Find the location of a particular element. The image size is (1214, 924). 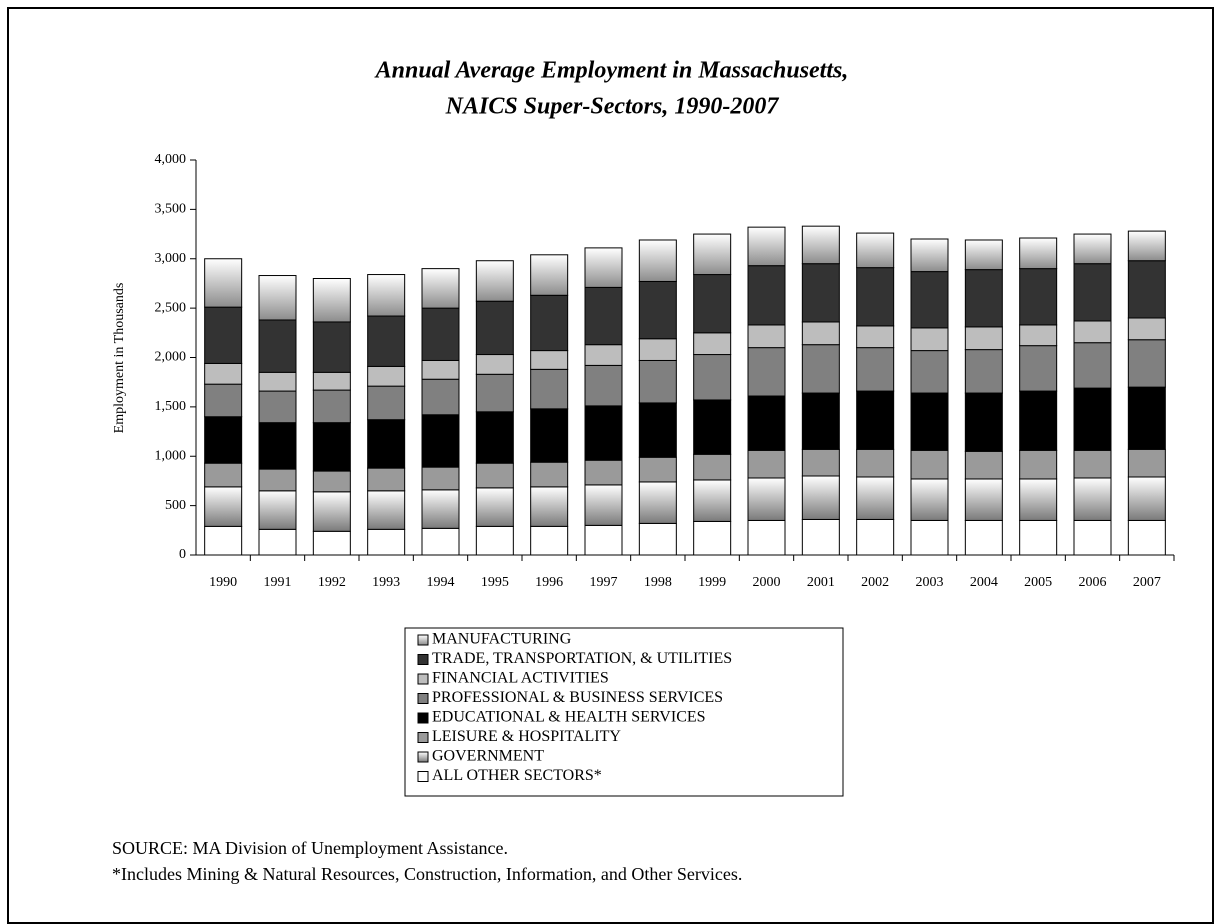

x-tick-label: 1996 is located at coordinates (549, 582).